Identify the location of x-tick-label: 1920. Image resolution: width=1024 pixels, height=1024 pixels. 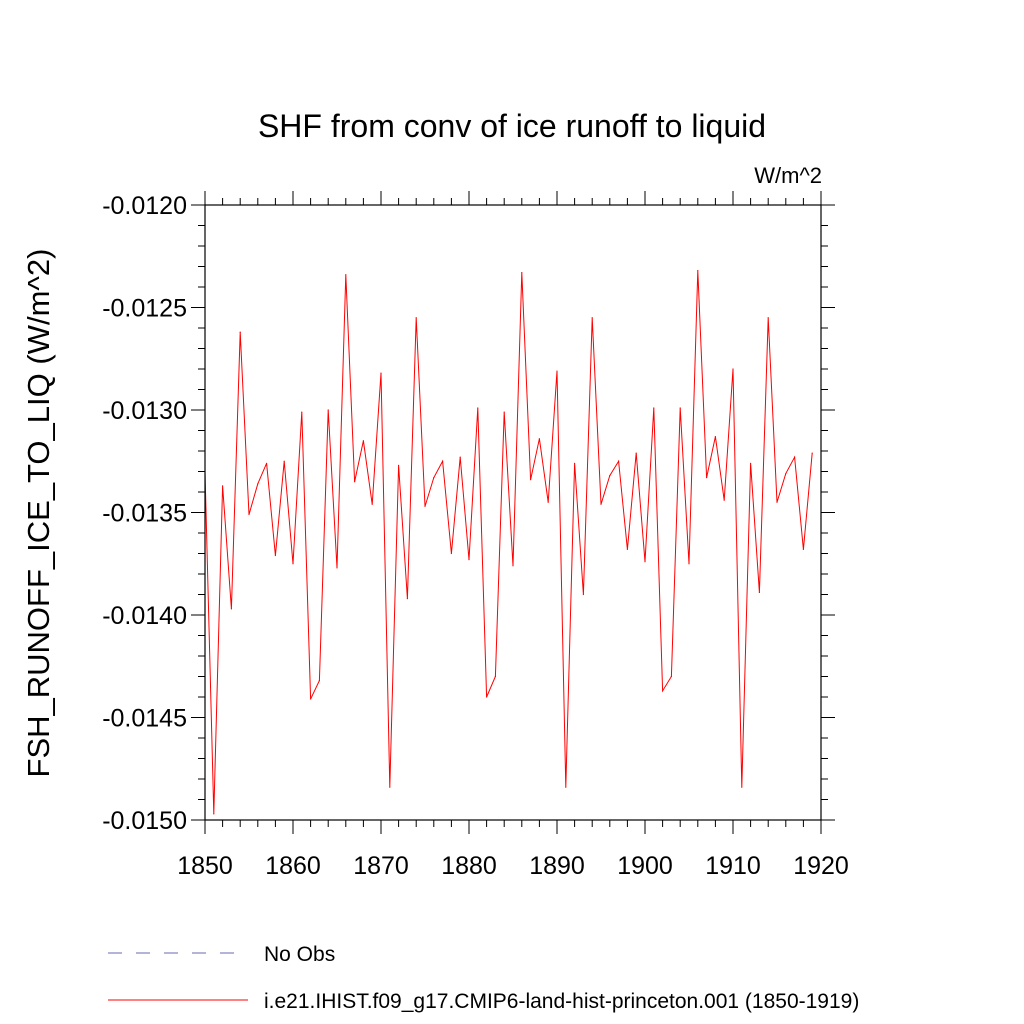
(821, 866).